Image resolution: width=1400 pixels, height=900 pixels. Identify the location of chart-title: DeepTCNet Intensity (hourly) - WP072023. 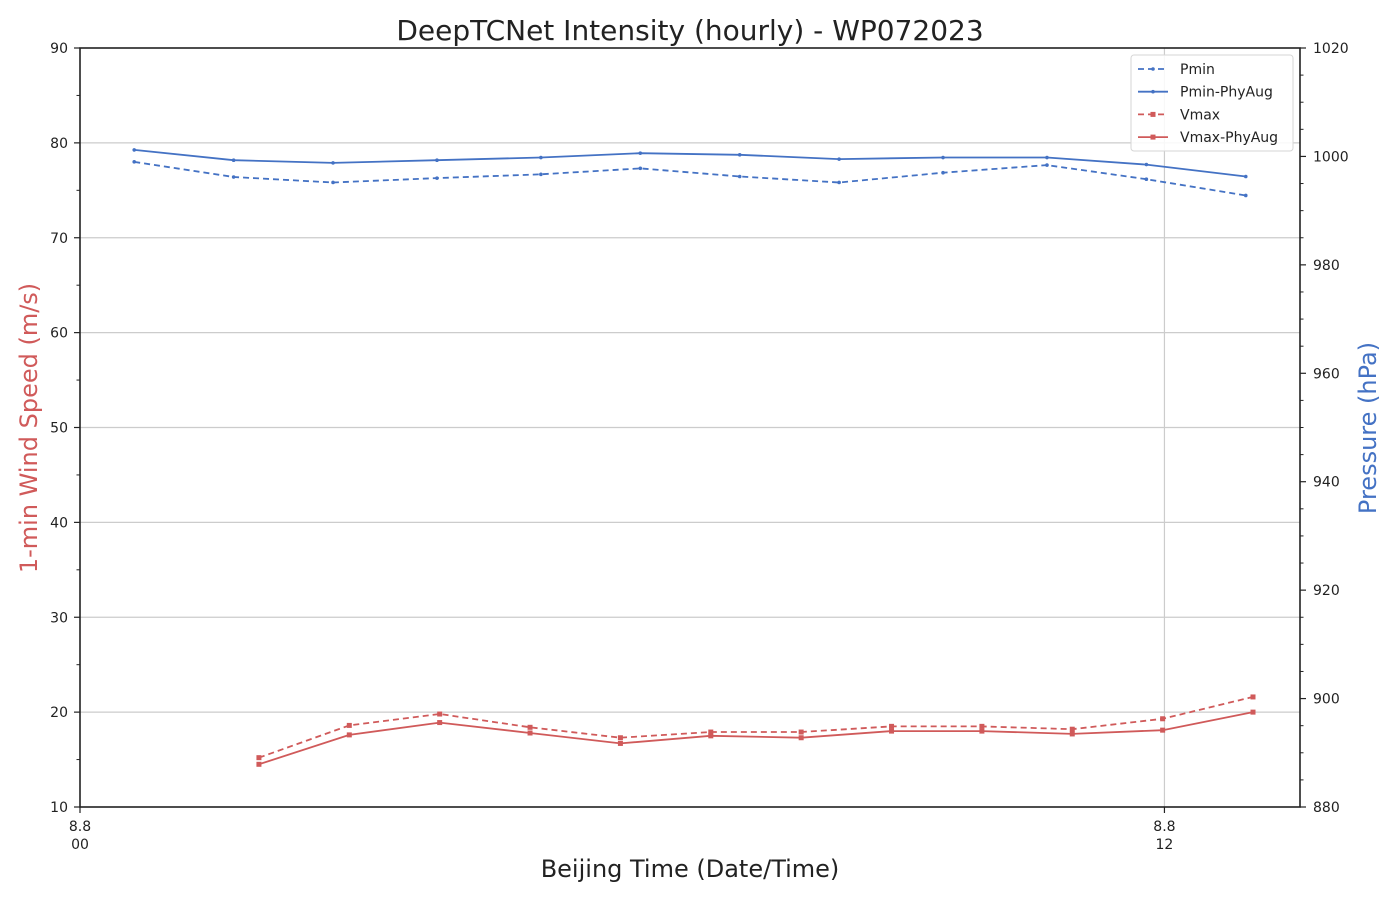
(689, 30).